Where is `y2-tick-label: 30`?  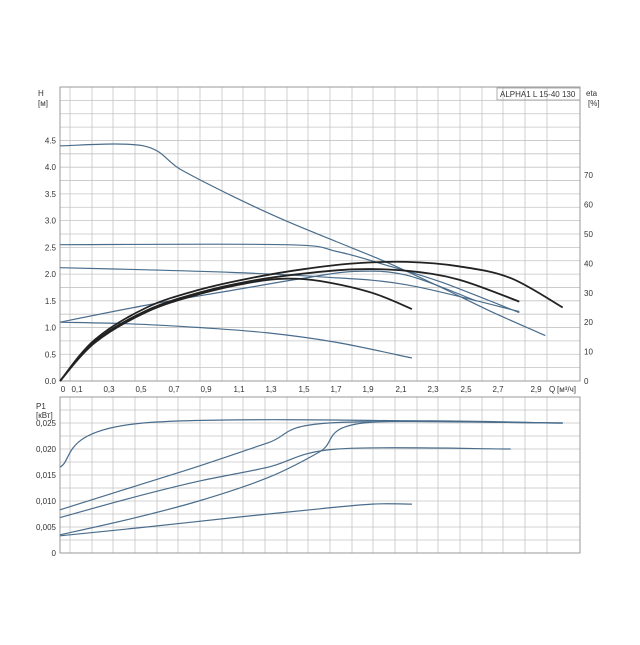
y2-tick-label: 30 is located at coordinates (588, 293).